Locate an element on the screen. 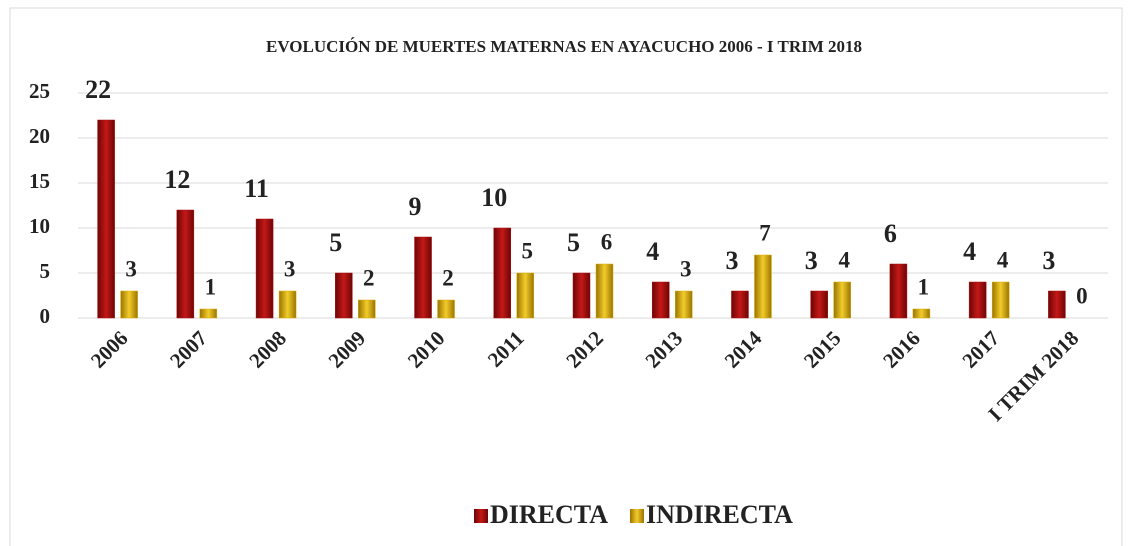 The width and height of the screenshot is (1128, 546). y-tick-label: 5 is located at coordinates (45, 271).